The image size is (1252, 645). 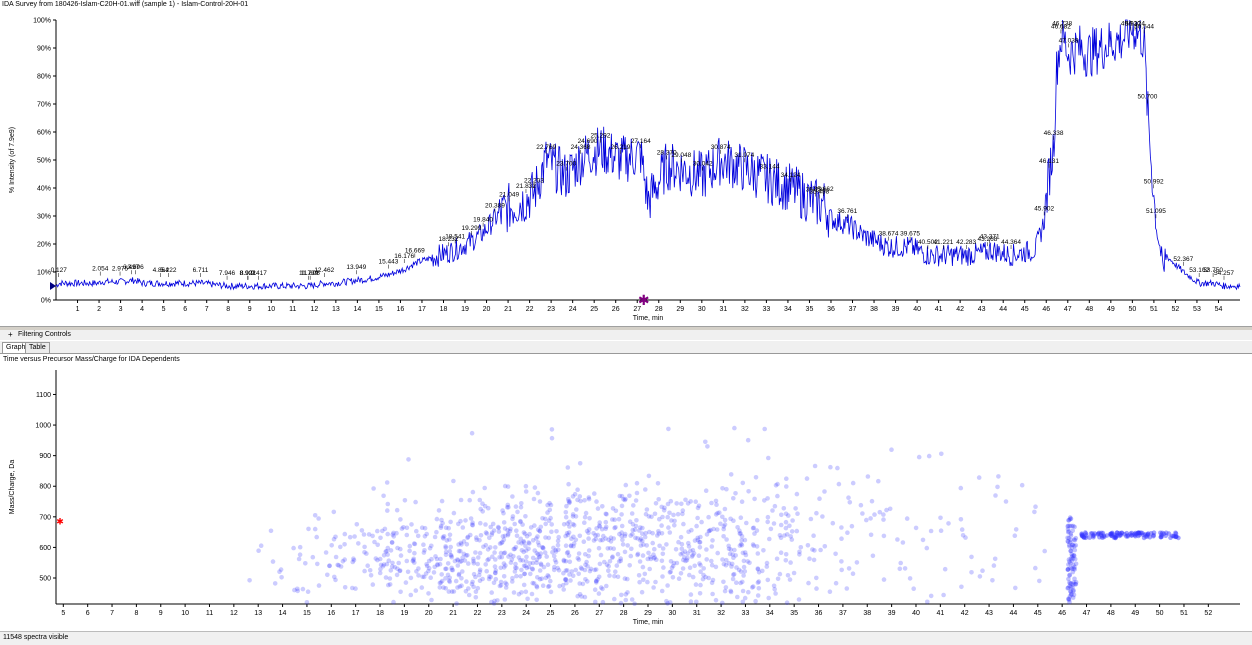 What do you see at coordinates (45, 487) in the screenshot?
I see `y-tick-label: 800` at bounding box center [45, 487].